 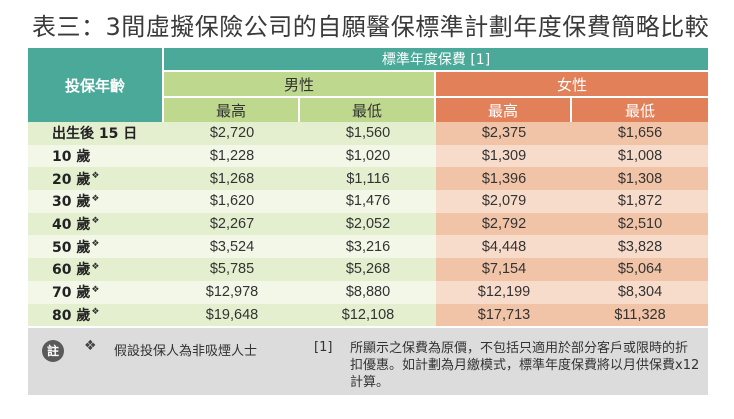 I want to click on female-min-header: 最低, so click(x=640, y=110).